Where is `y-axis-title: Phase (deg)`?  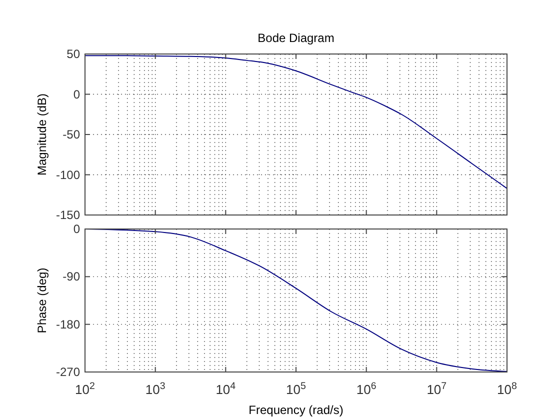 y-axis-title: Phase (deg) is located at coordinates (42, 301).